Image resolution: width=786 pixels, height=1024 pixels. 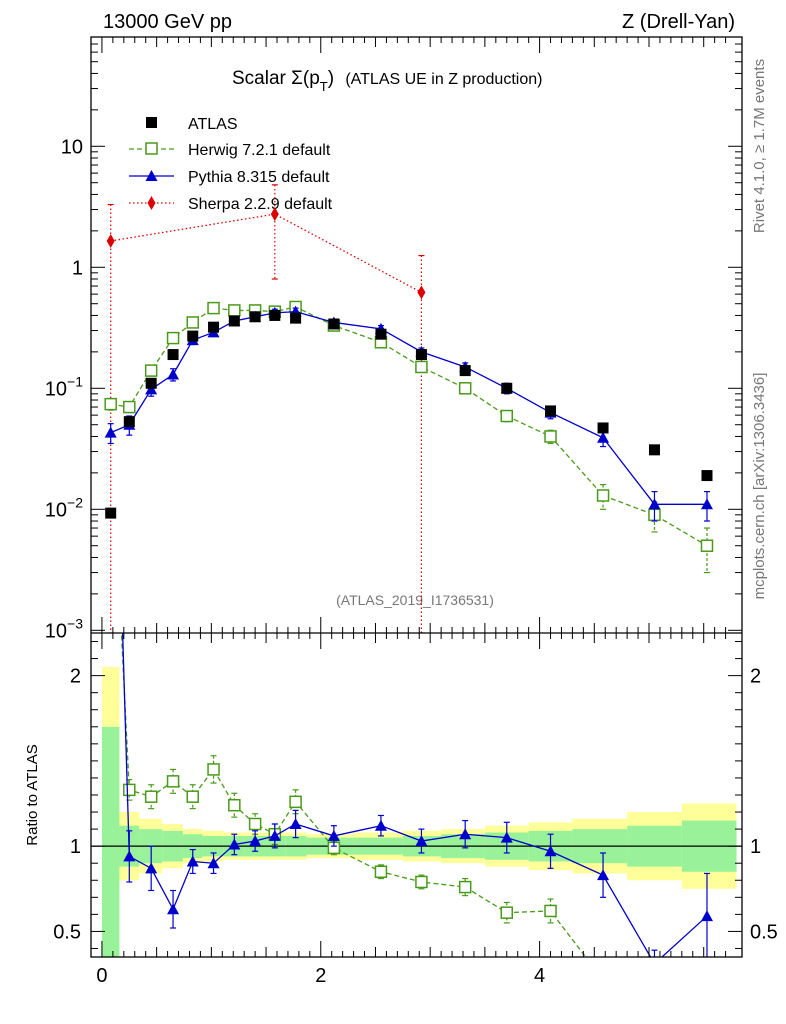 I want to click on main-ytick-label-1: 1, so click(x=77, y=268).